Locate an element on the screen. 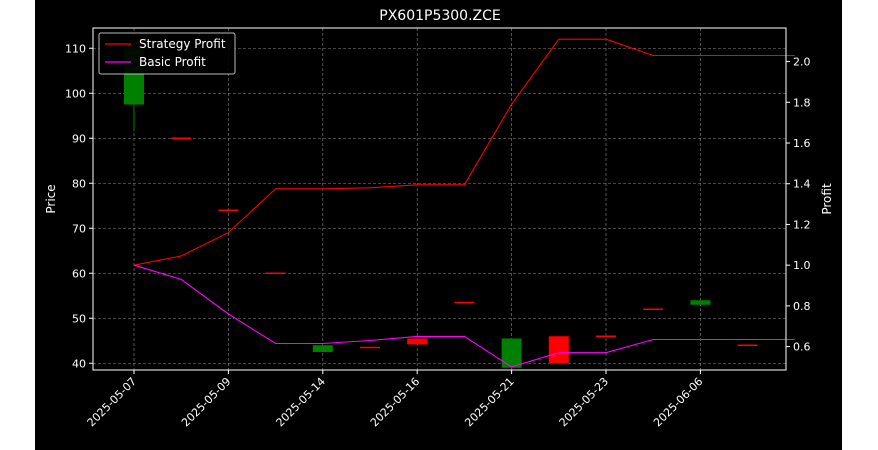 This screenshot has width=878, height=450. right-y-tick-label: 1.2 is located at coordinates (802, 224).